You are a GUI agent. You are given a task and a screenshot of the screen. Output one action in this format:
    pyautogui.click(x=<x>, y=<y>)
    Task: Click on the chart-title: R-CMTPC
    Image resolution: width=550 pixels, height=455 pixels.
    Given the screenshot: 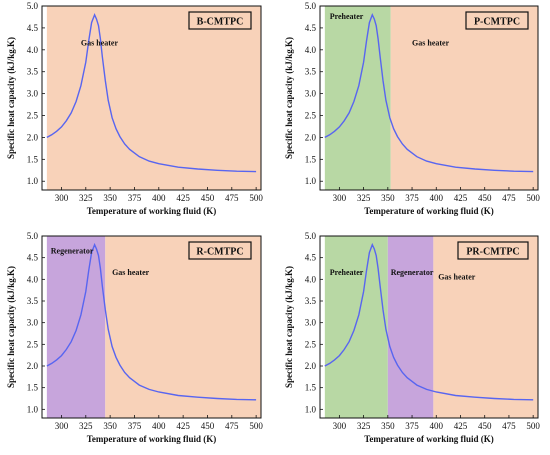 What is the action you would take?
    pyautogui.click(x=219, y=252)
    